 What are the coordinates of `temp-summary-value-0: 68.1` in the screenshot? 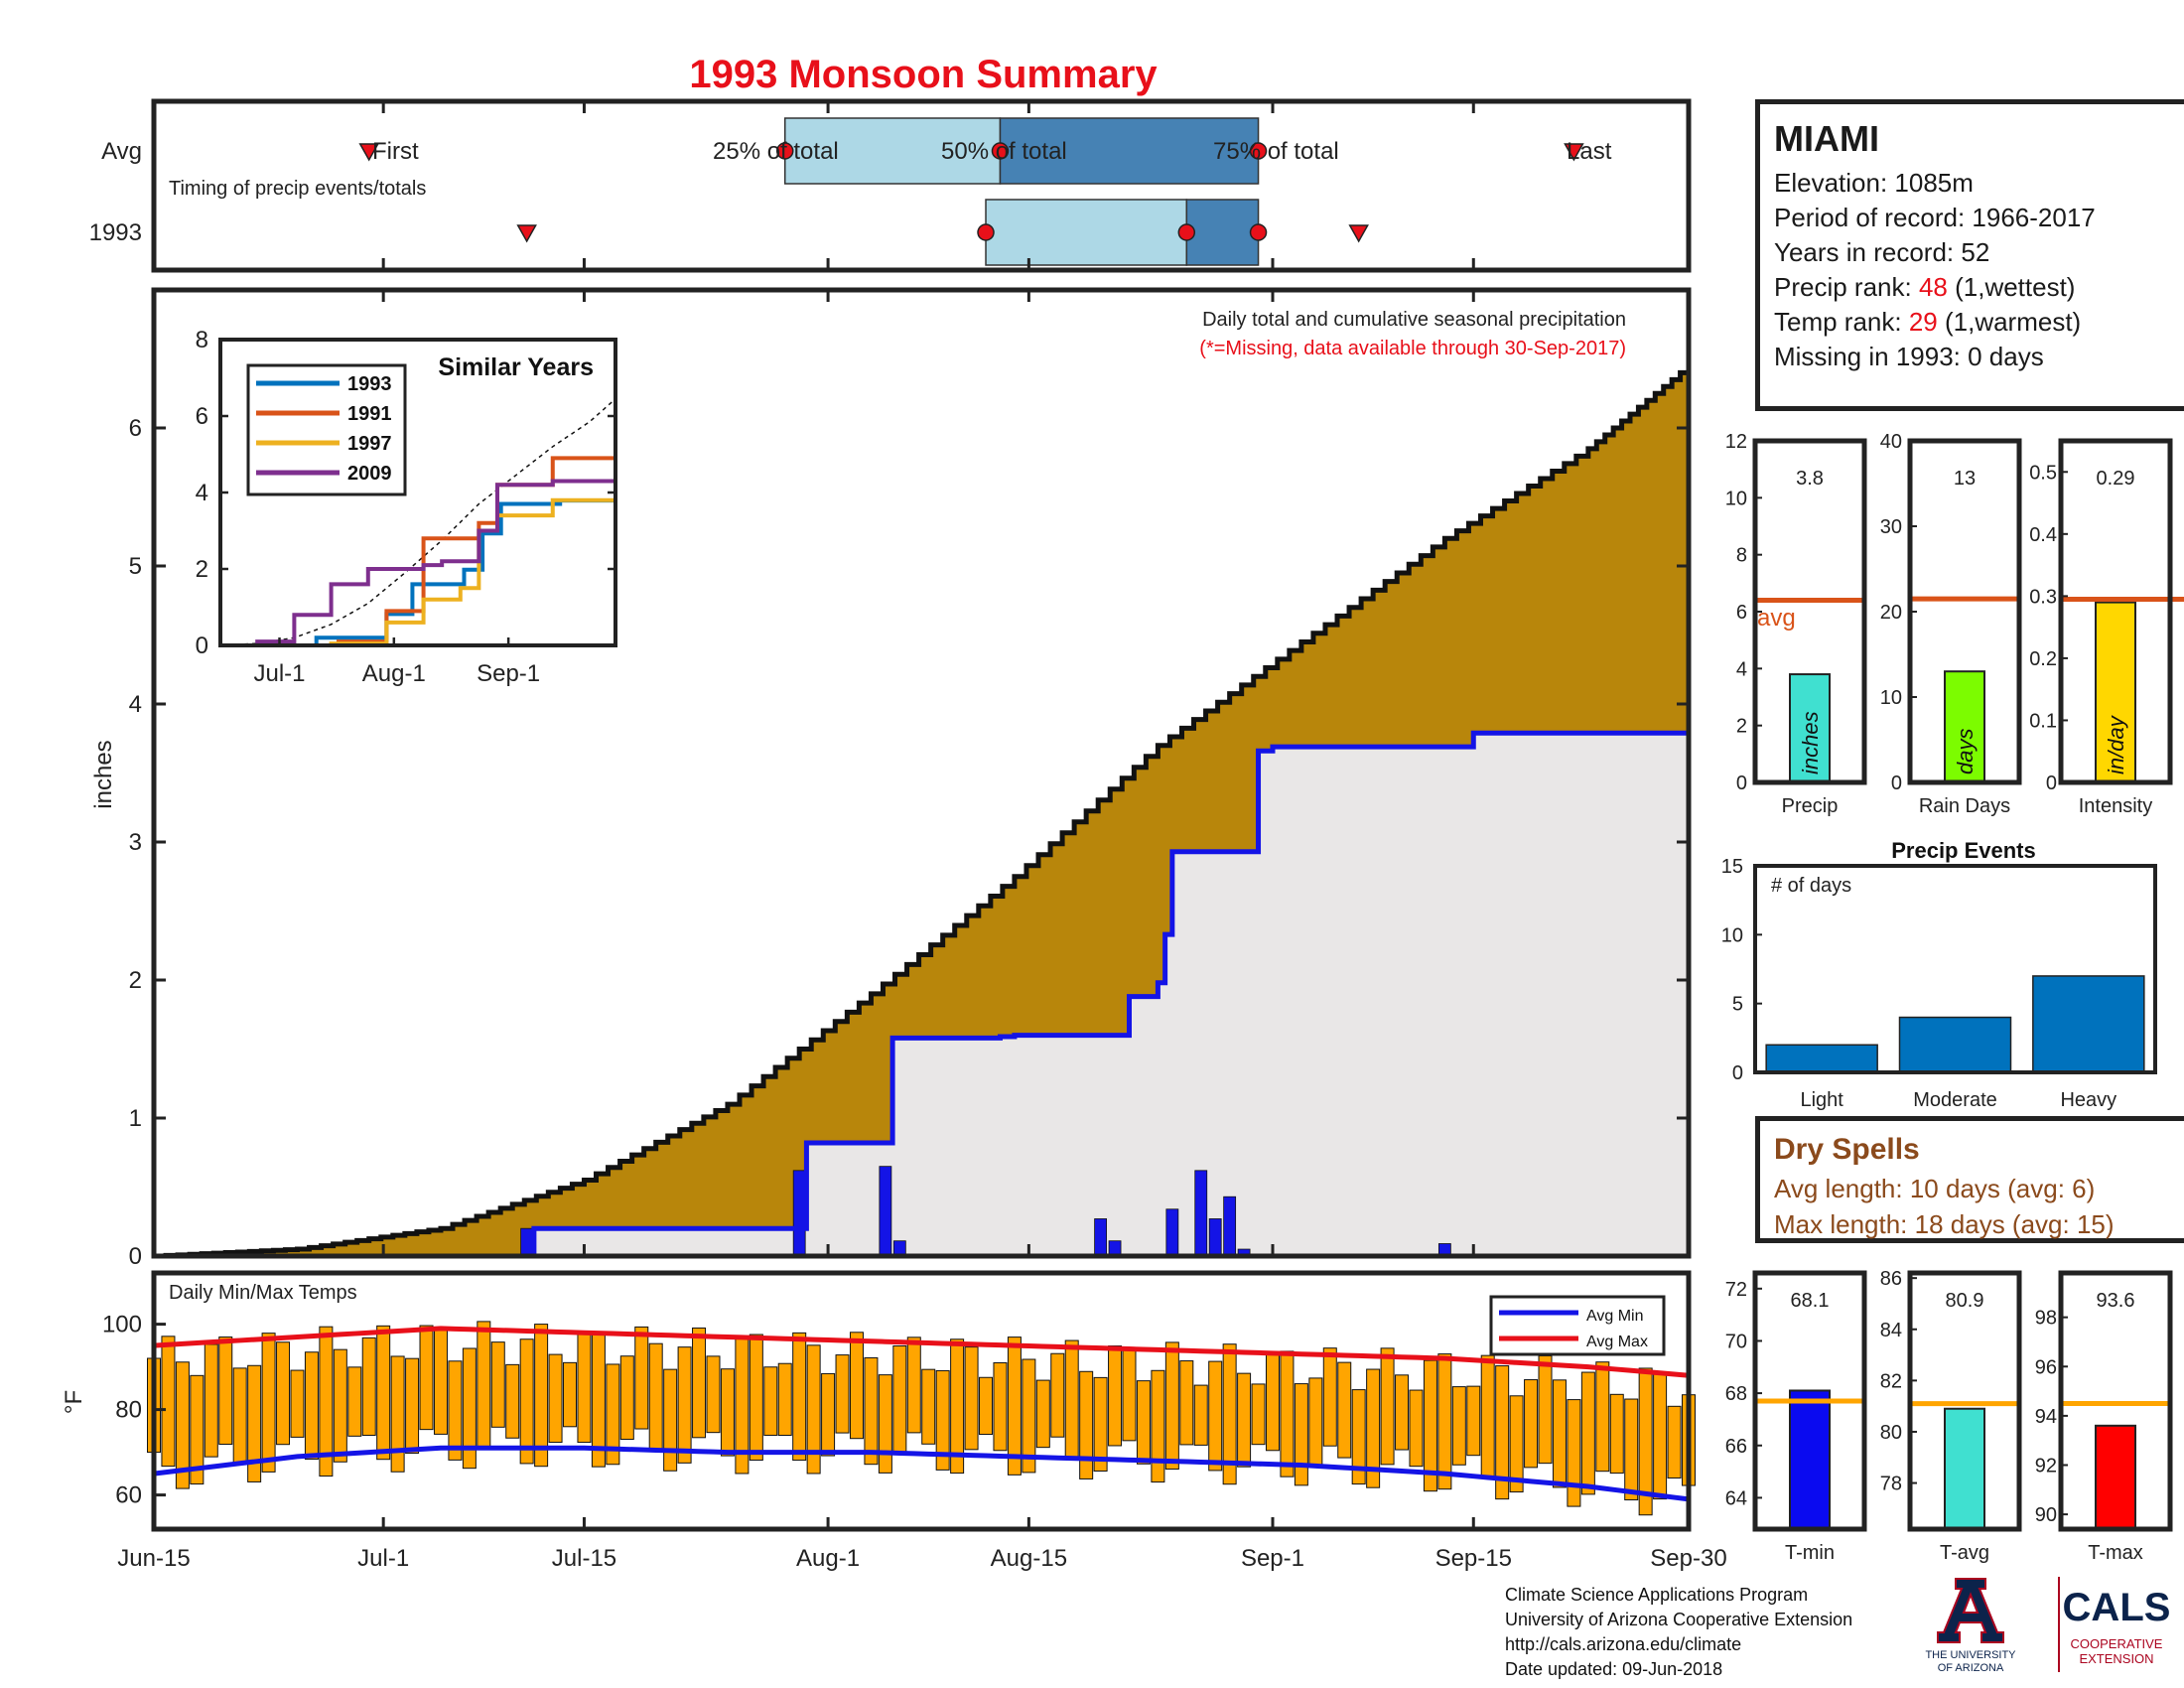 It's located at (1810, 1301).